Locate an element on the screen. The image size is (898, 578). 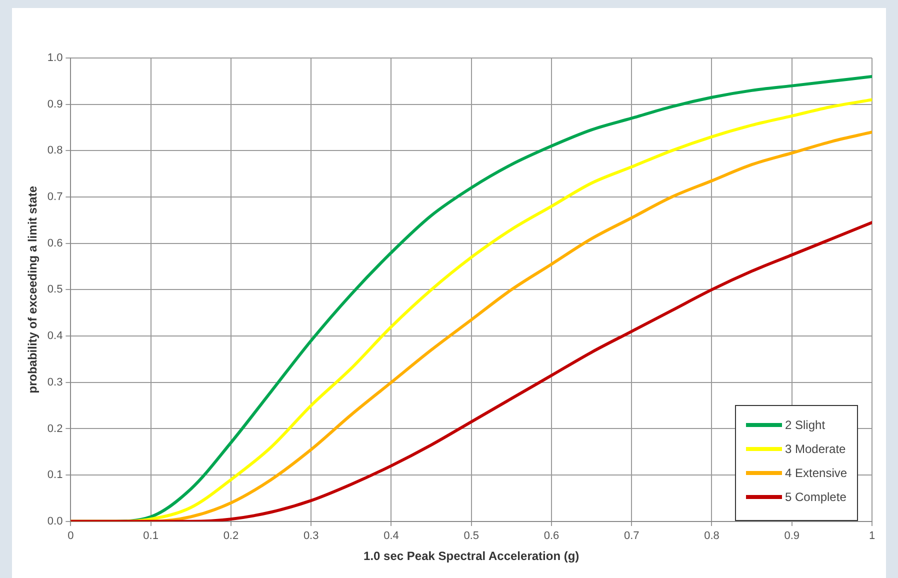
y-tick-label: 1.0 is located at coordinates (55, 58).